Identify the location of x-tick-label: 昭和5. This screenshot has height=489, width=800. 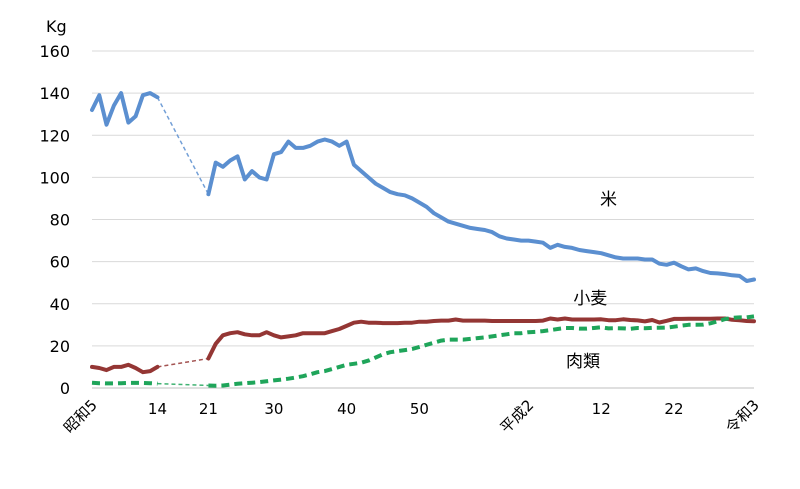
(80, 416).